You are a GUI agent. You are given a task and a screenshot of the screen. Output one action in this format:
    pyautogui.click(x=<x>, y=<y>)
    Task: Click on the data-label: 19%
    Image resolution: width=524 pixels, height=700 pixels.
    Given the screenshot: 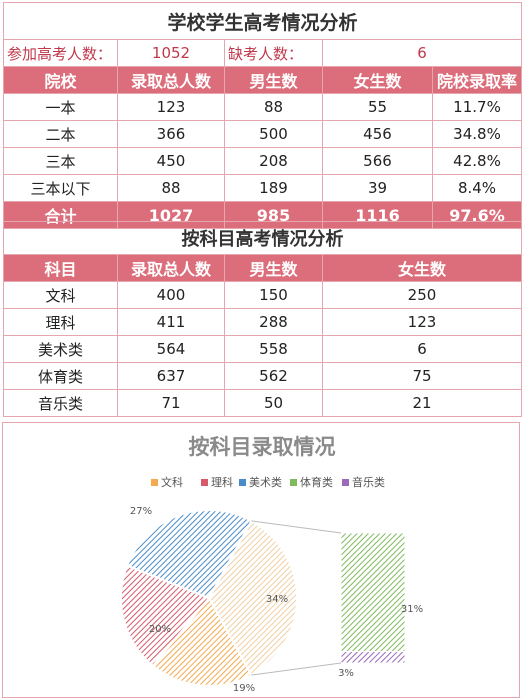 What is the action you would take?
    pyautogui.click(x=244, y=688)
    